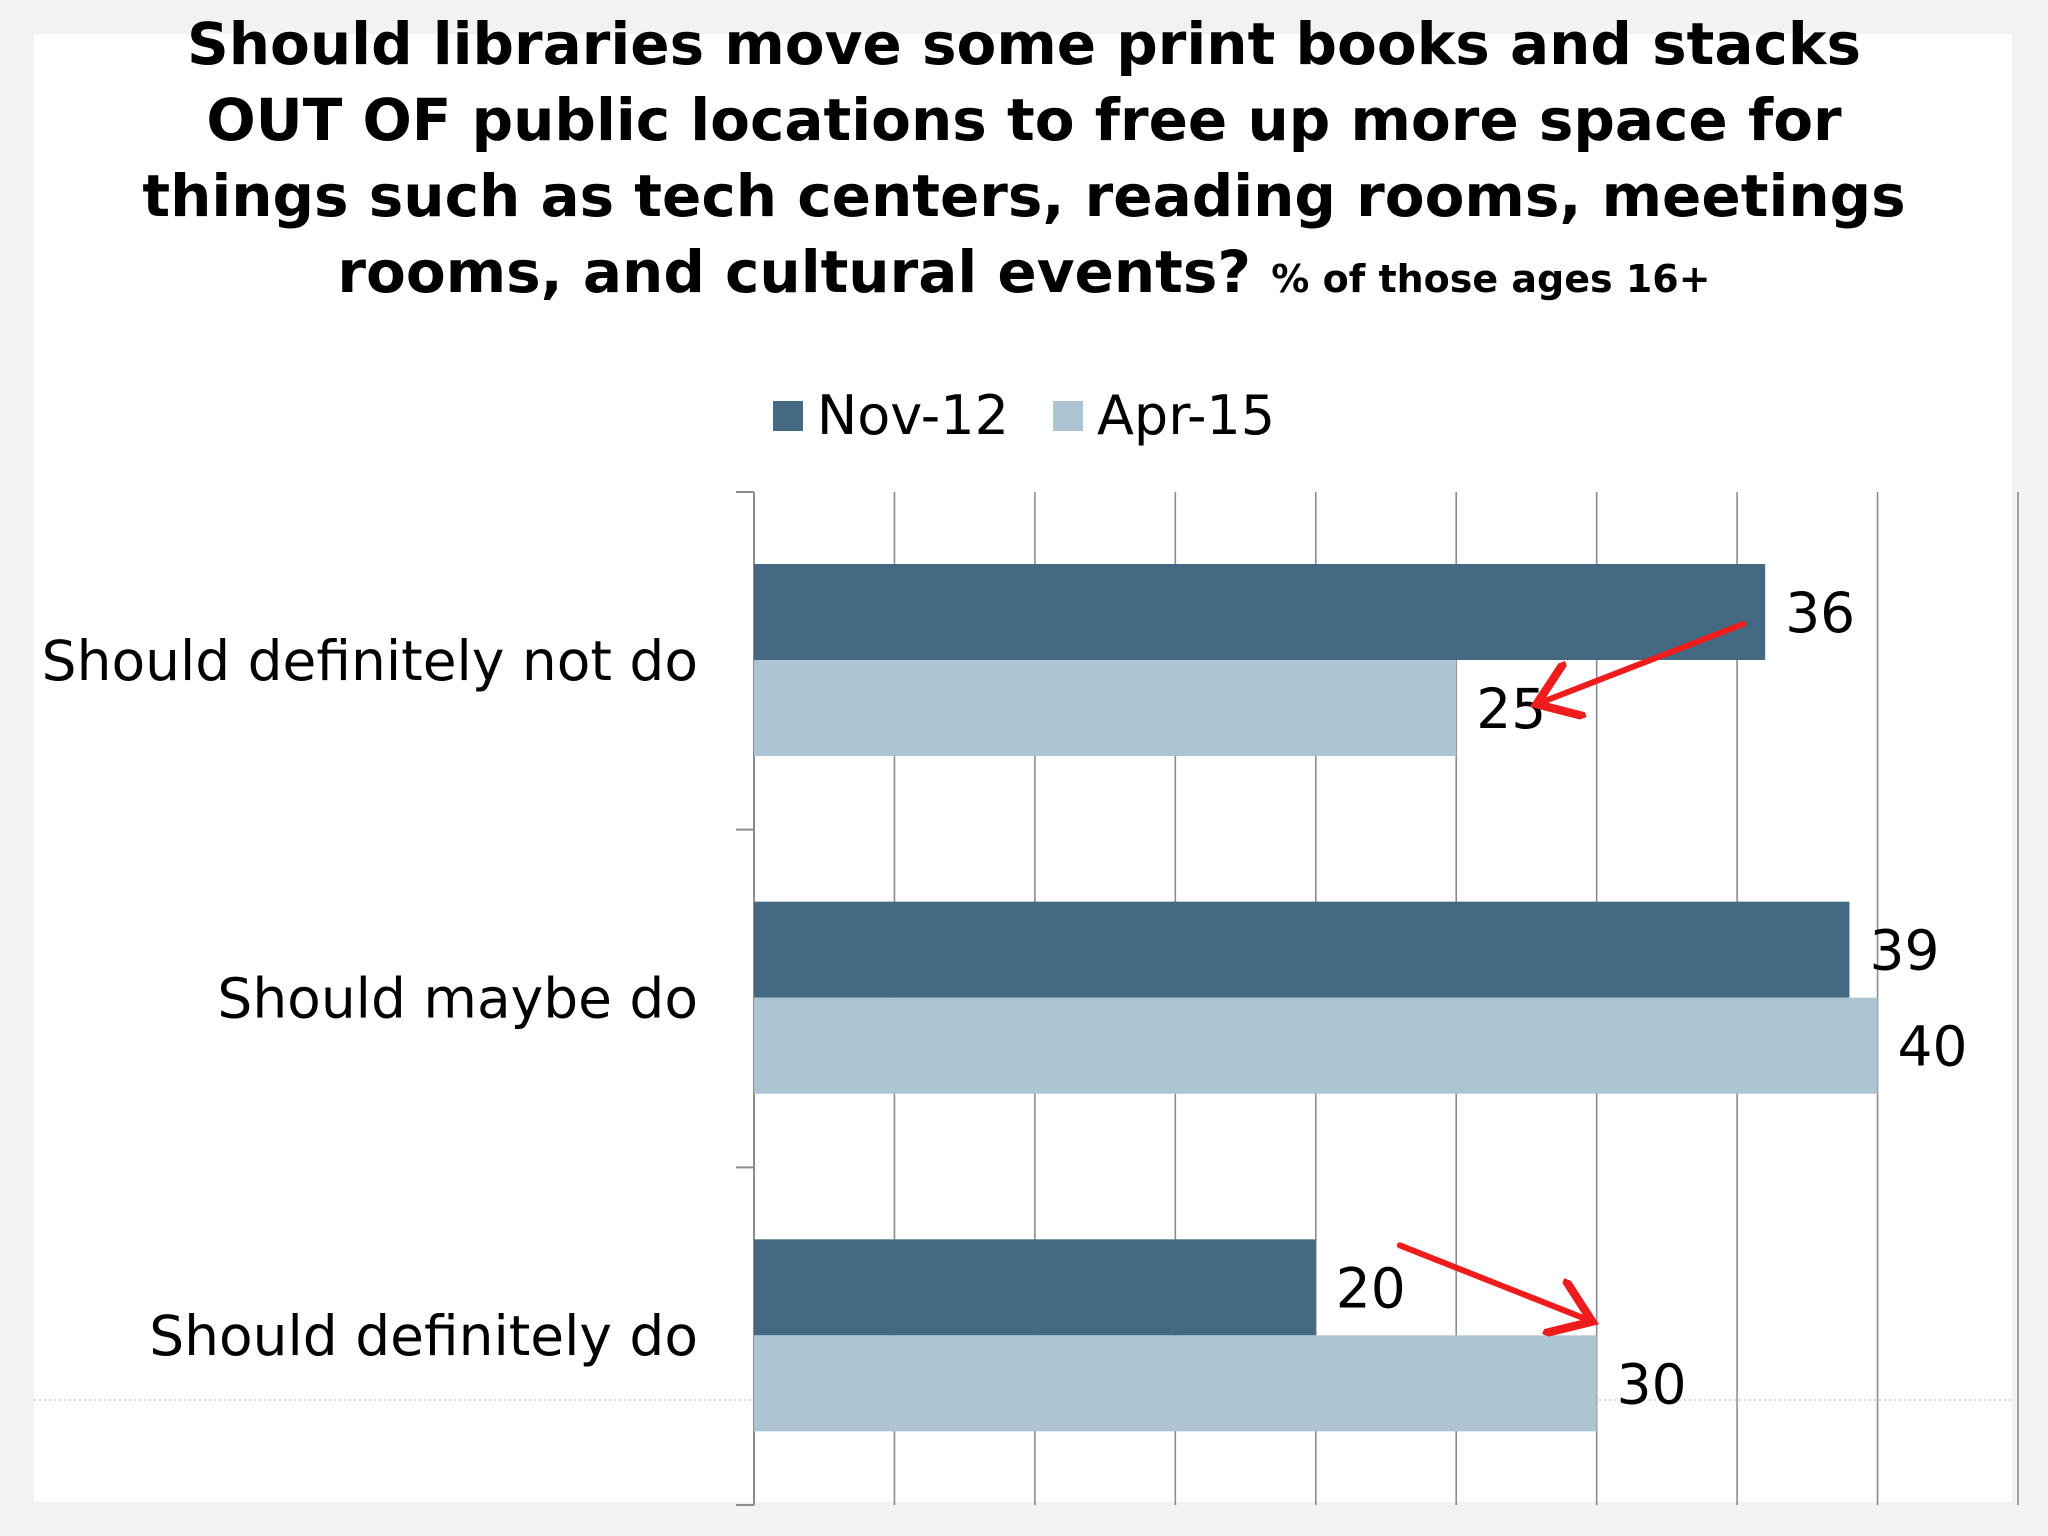 The width and height of the screenshot is (2048, 1536). I want to click on data-label: 36, so click(1820, 613).